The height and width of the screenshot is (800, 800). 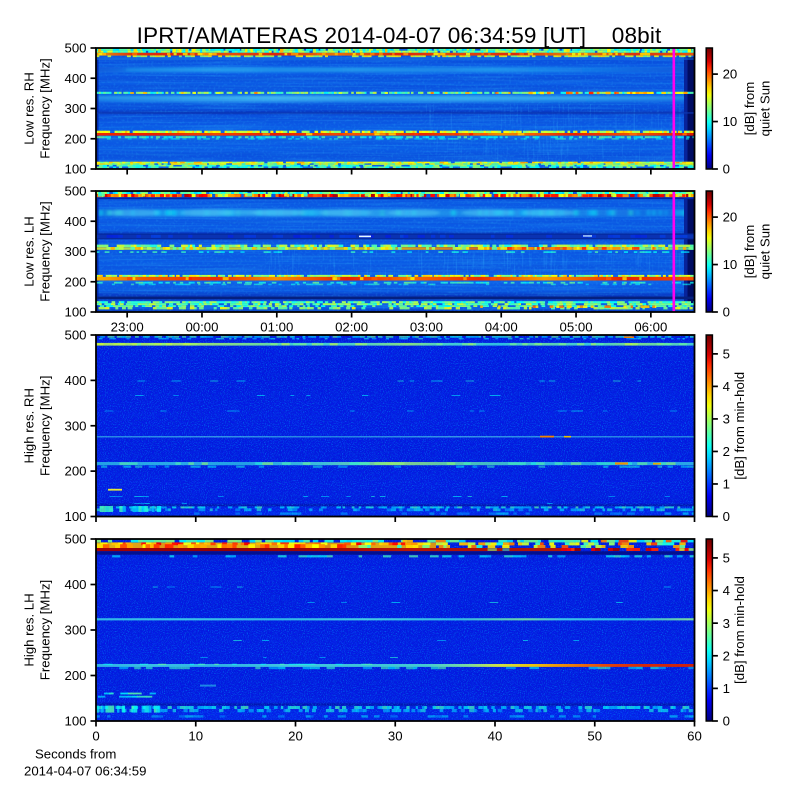 What do you see at coordinates (351, 327) in the screenshot?
I see `svg-text: 02:00` at bounding box center [351, 327].